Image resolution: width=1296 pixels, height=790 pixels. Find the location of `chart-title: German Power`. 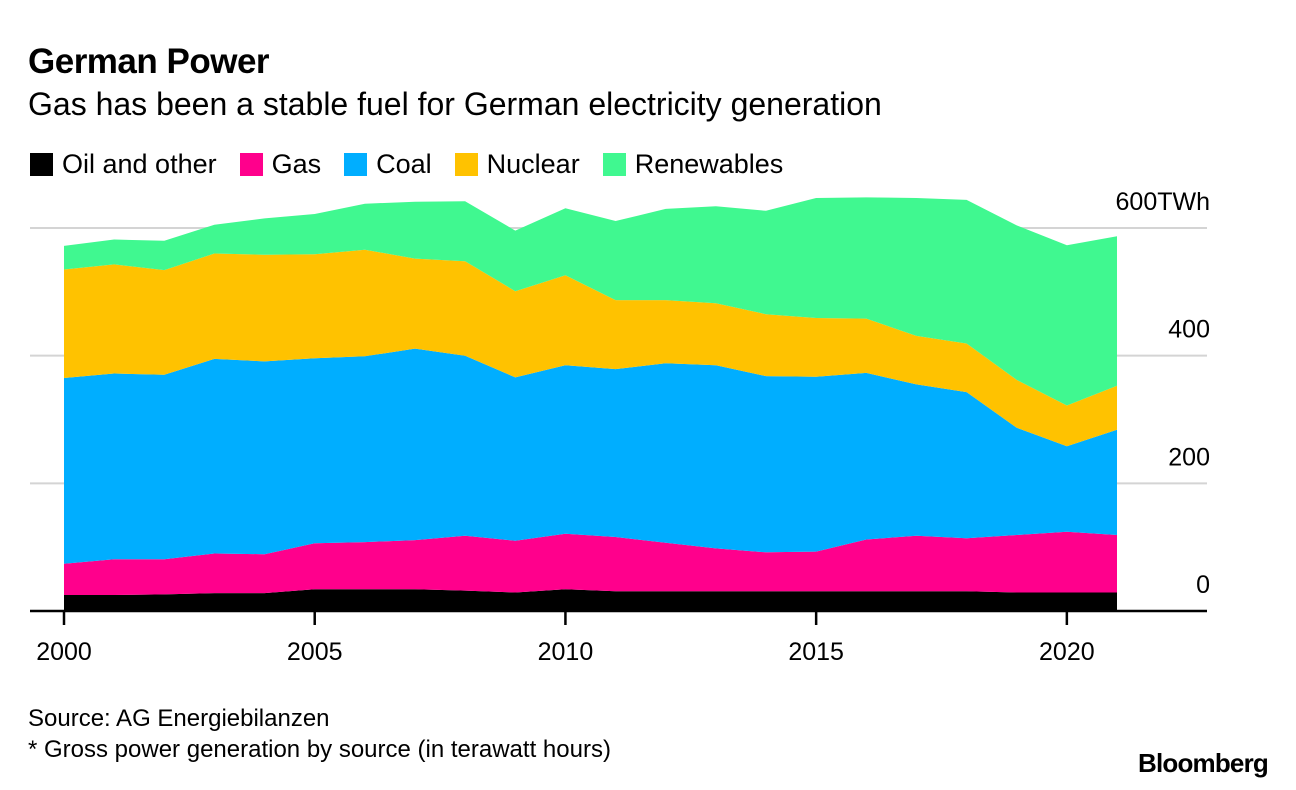

chart-title: German Power is located at coordinates (149, 61).